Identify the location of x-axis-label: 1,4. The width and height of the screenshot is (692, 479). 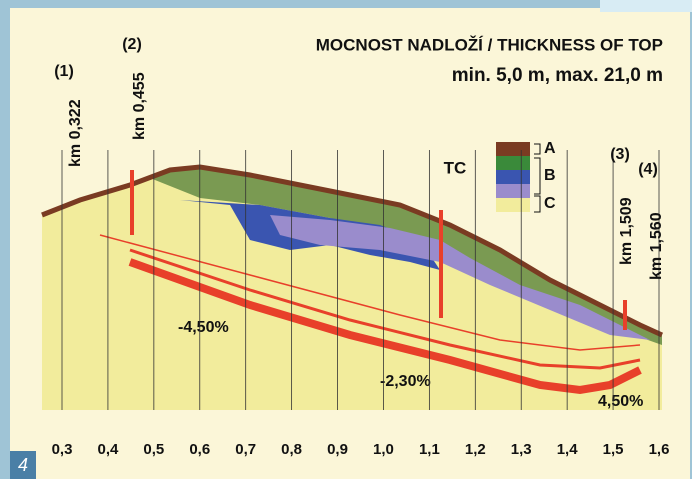
(568, 449).